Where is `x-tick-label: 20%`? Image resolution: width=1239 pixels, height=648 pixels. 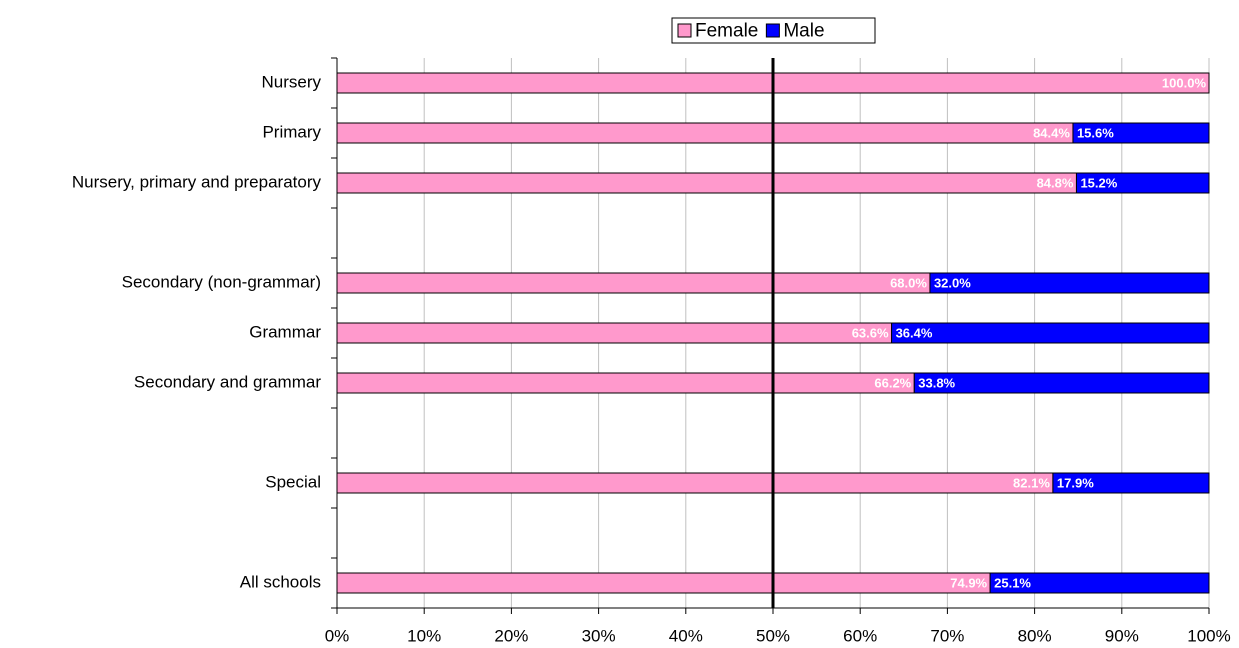 x-tick-label: 20% is located at coordinates (511, 635).